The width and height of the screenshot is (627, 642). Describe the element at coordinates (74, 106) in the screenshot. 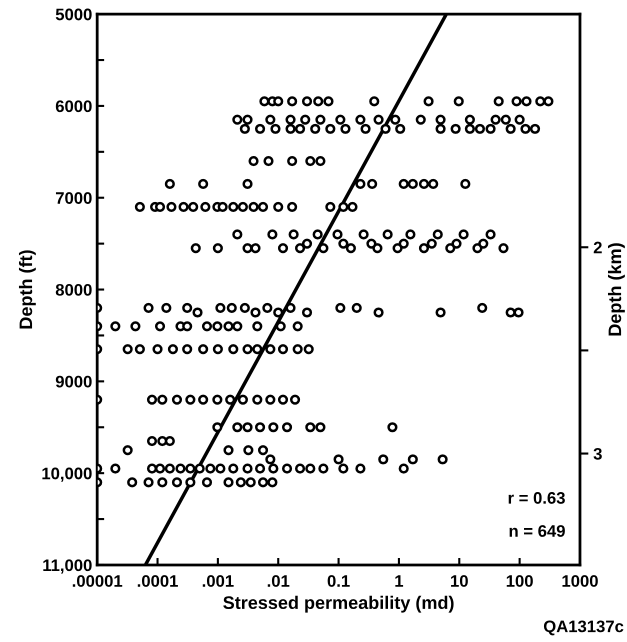

I see `y-tick-label: 6000` at that location.